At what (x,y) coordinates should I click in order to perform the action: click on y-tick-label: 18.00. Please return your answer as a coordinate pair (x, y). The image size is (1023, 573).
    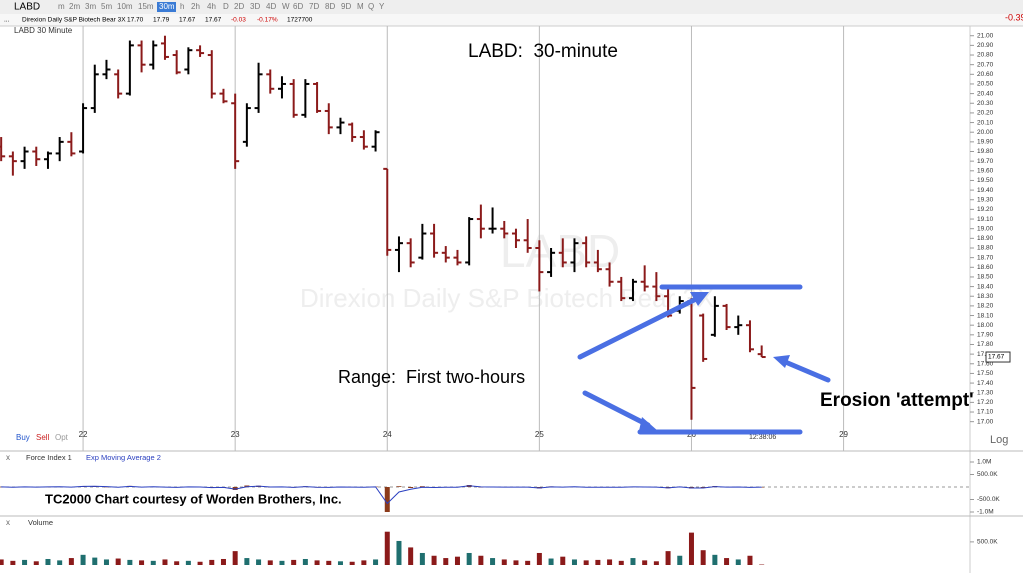
    Looking at the image, I should click on (985, 325).